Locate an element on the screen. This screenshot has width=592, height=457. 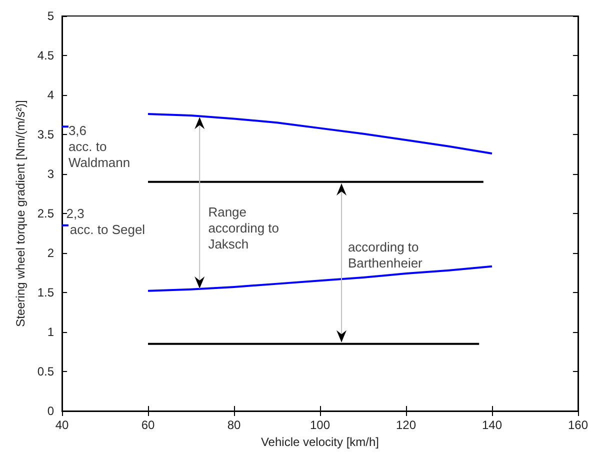
y-tick-label: 2.5 is located at coordinates (45, 213).